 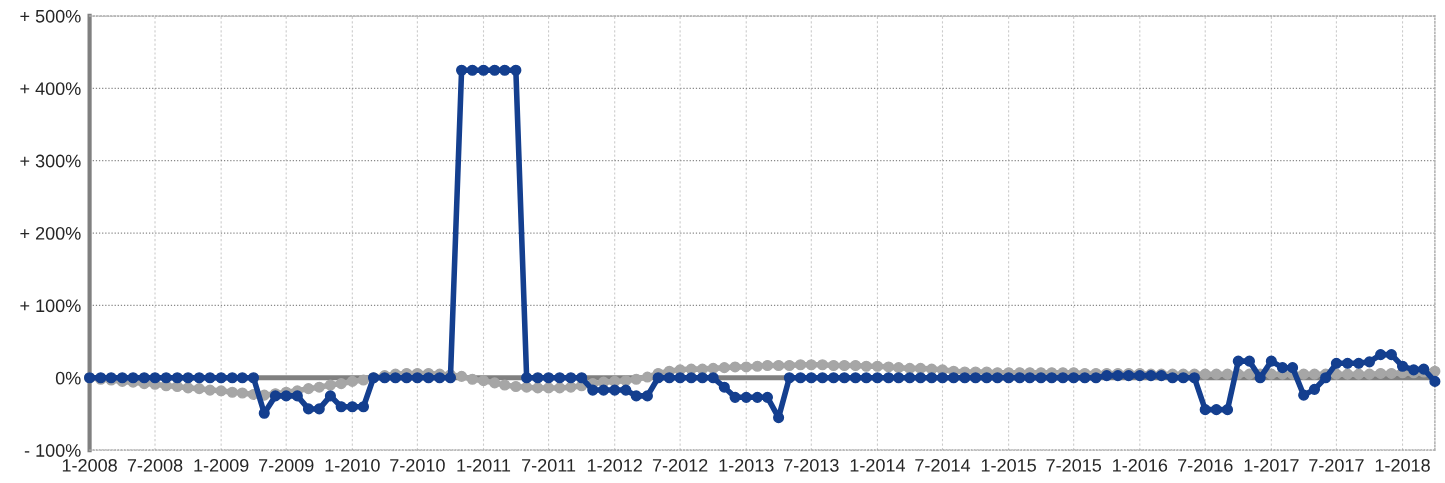 I want to click on x-tick-label: 7-2012, so click(x=680, y=465).